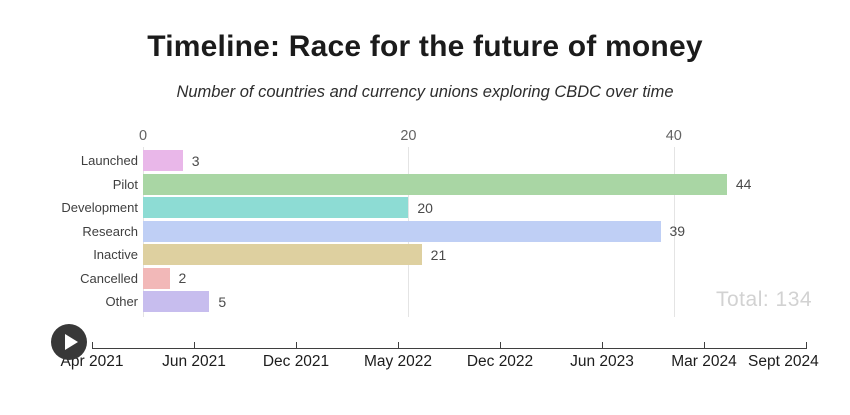 This screenshot has width=850, height=415. Describe the element at coordinates (425, 254) in the screenshot. I see `bar-row: Inactive 21` at that location.